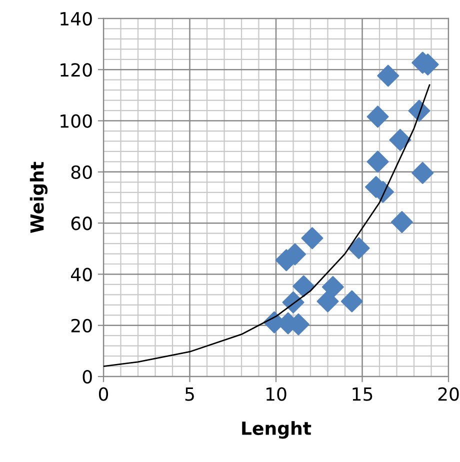  What do you see at coordinates (76, 19) in the screenshot?
I see `y-tick-label: 140` at bounding box center [76, 19].